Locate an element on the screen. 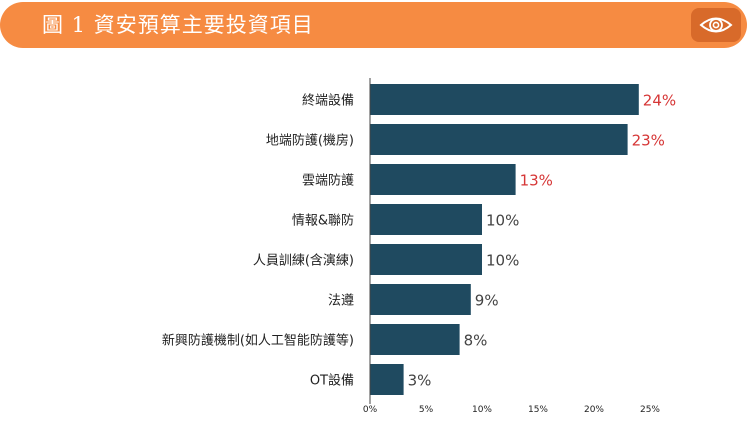 The width and height of the screenshot is (747, 427). data-label: 13% is located at coordinates (536, 181).